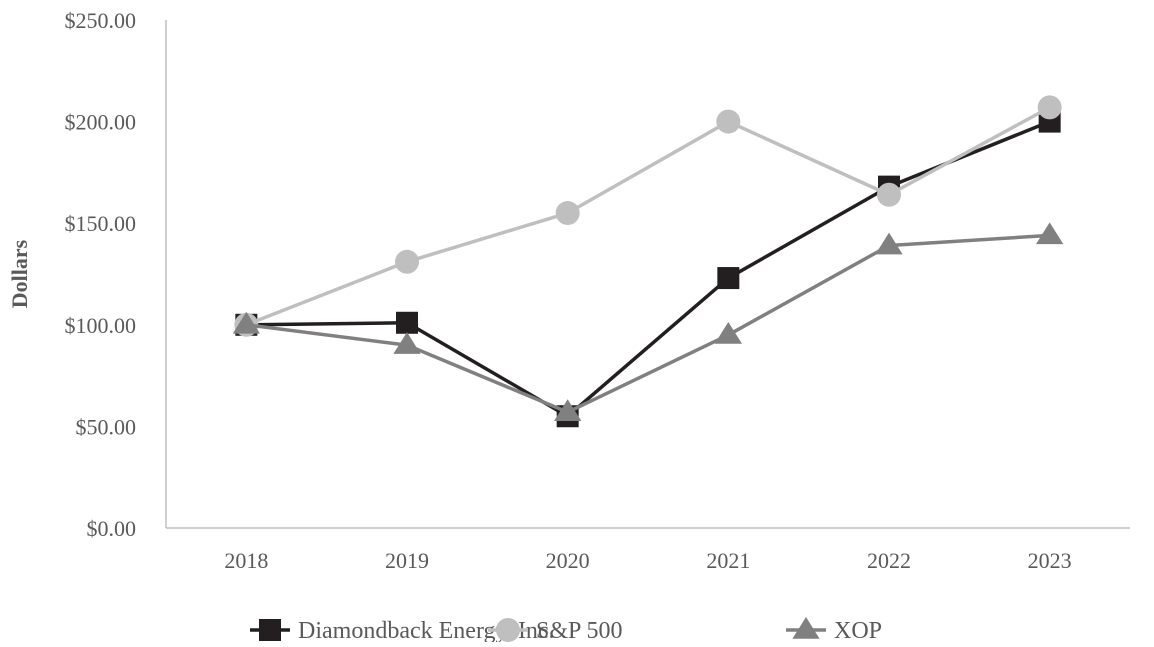 Image resolution: width=1154 pixels, height=647 pixels. Describe the element at coordinates (101, 274) in the screenshot. I see `y-tick-labels: $0.00 $50.00 $100.00 $150.00 $200.00 $250.00` at that location.